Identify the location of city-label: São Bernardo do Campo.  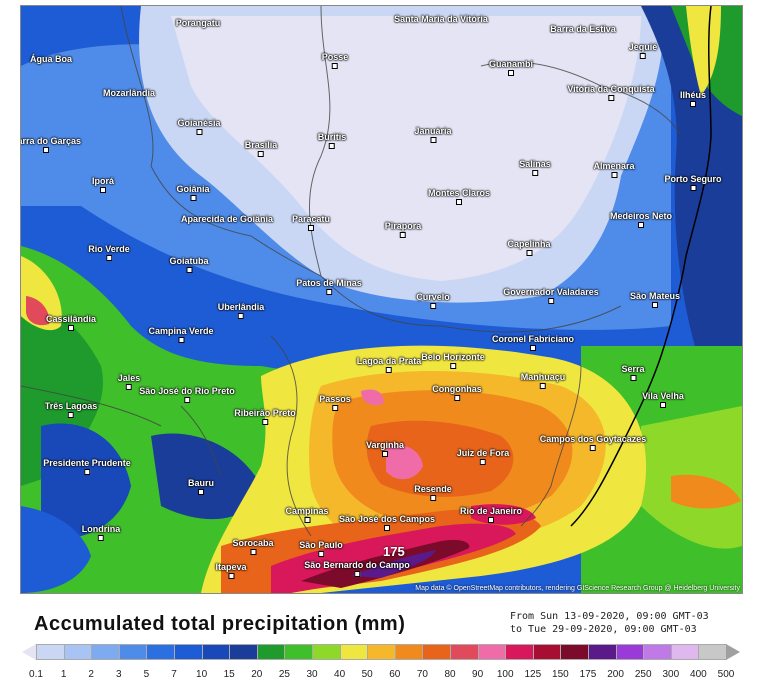
(357, 568).